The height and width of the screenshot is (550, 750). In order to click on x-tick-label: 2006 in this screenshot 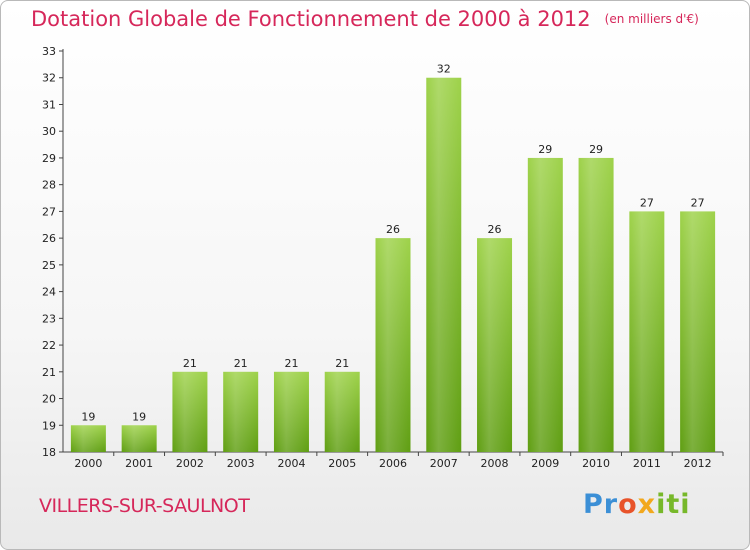, I will do `click(393, 463)`.